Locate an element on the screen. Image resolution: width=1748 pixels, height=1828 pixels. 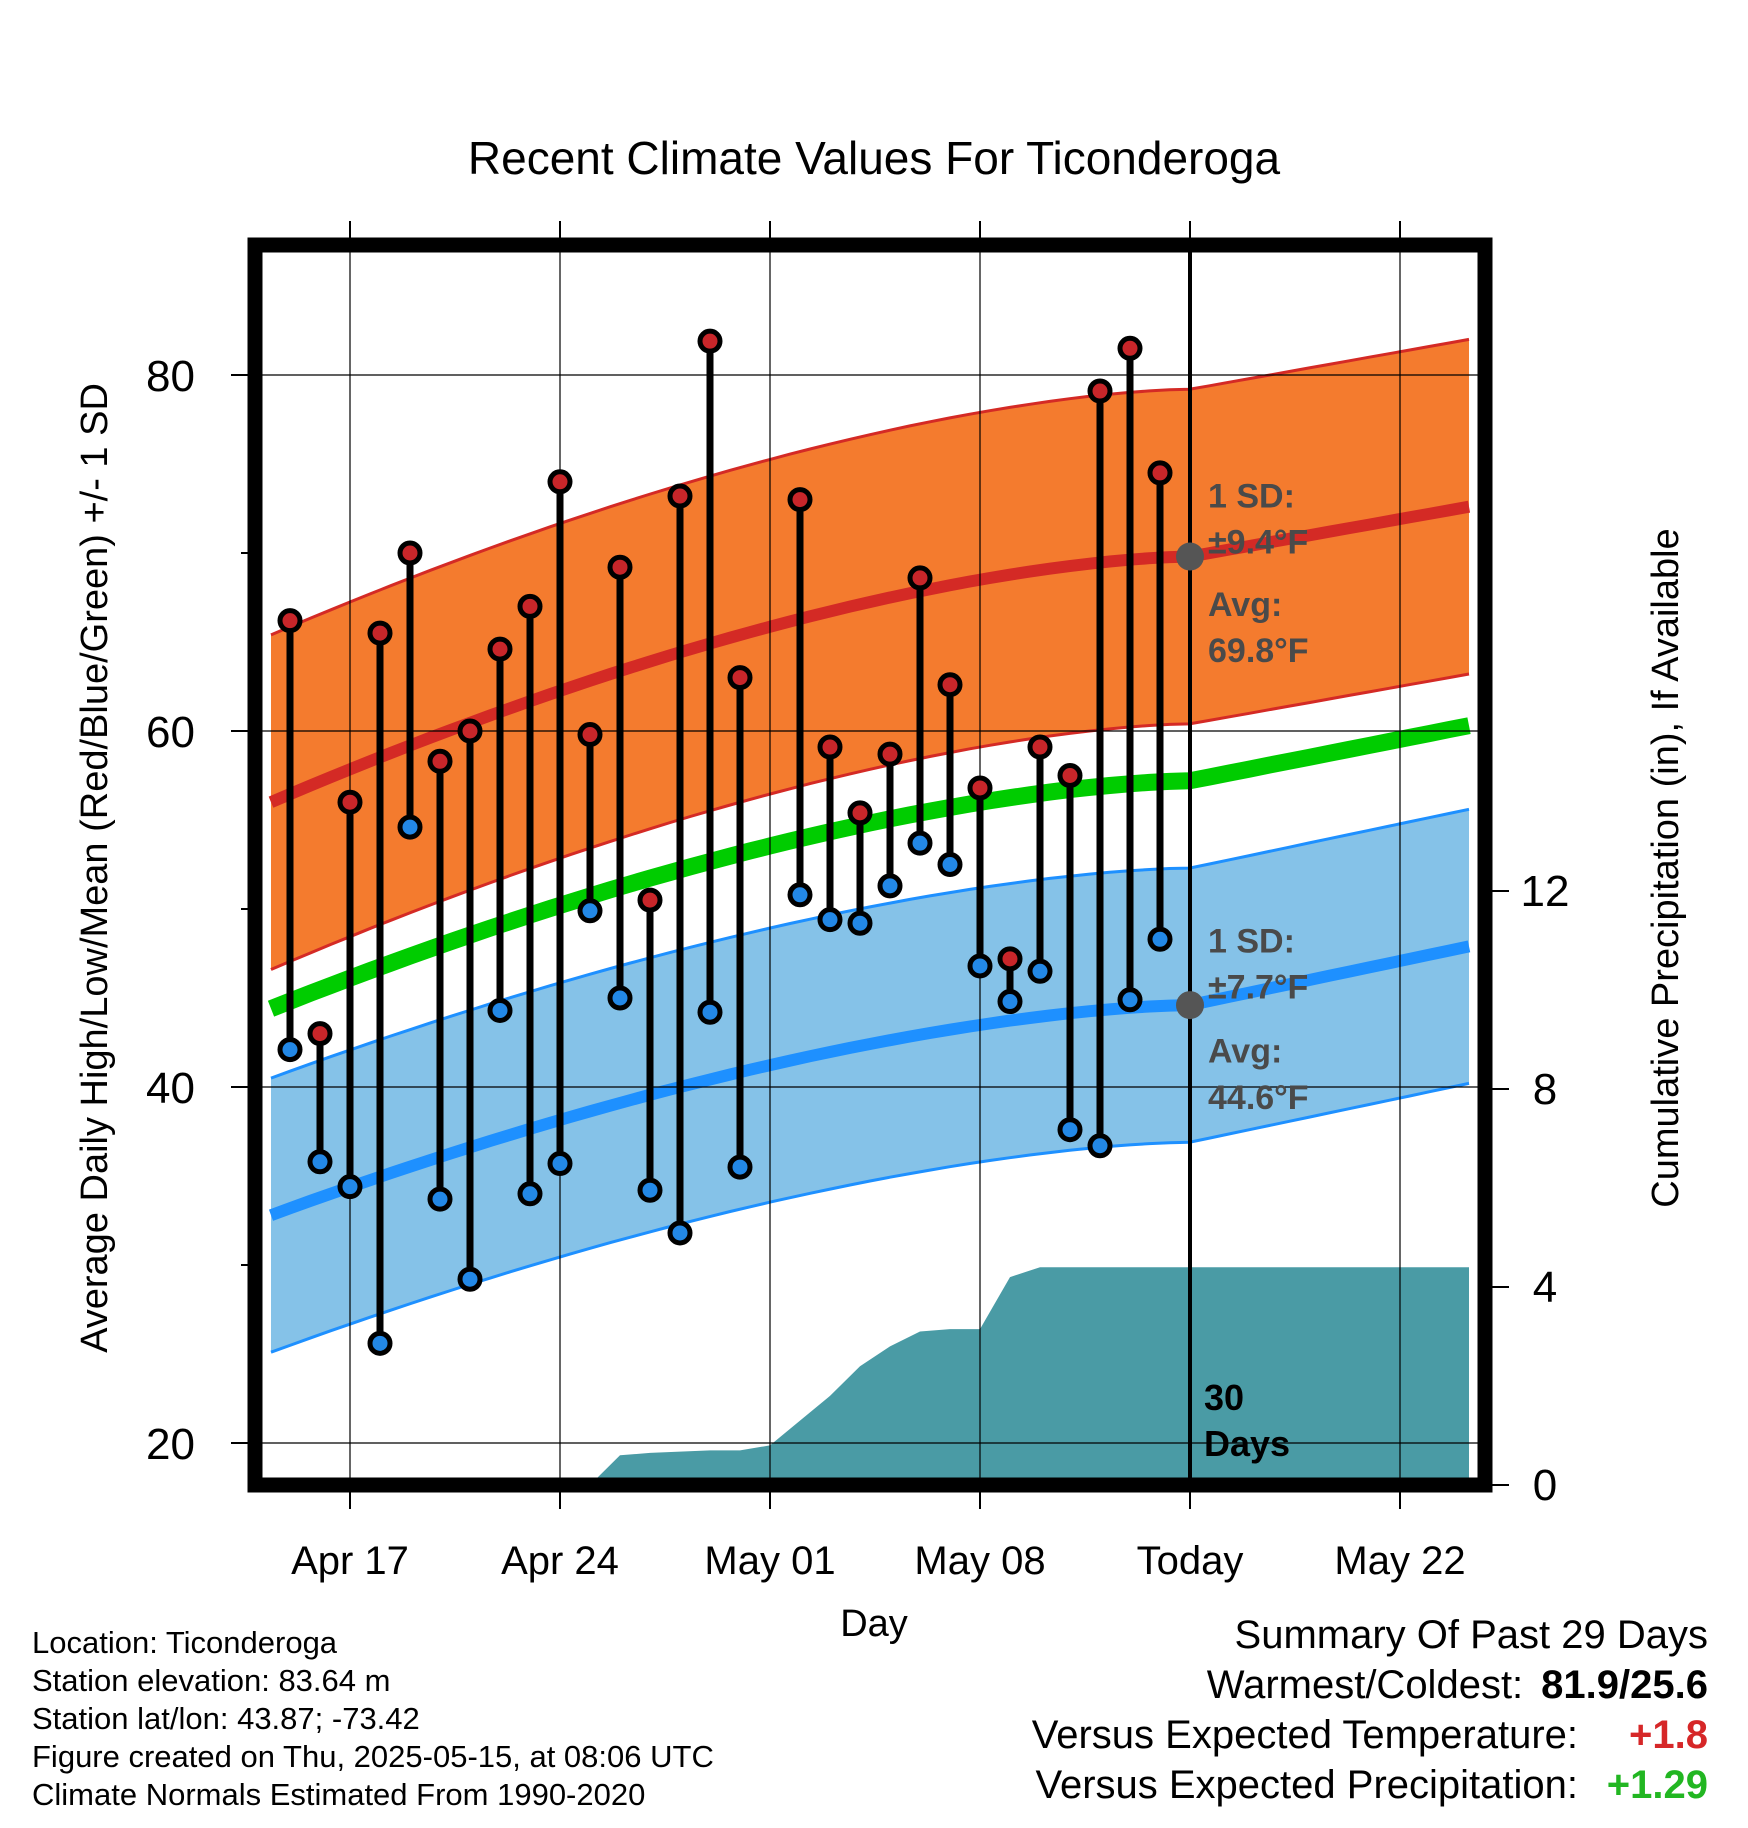
annot-high-sd-label: 1 SD: is located at coordinates (1251, 496).